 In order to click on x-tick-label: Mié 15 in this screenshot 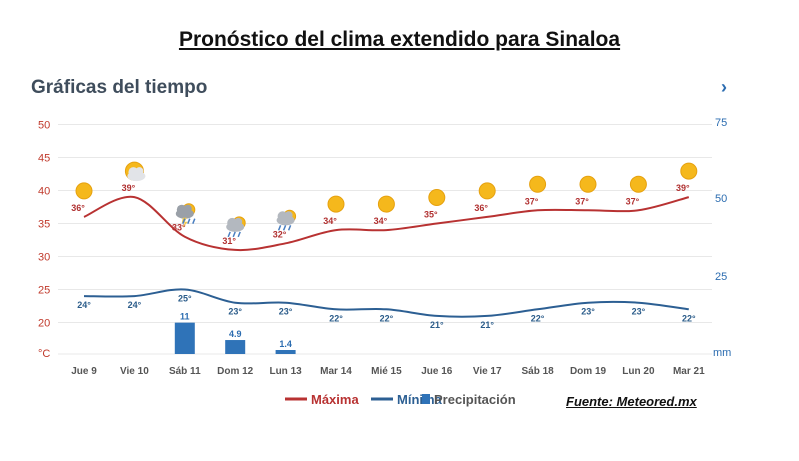, I will do `click(386, 371)`.